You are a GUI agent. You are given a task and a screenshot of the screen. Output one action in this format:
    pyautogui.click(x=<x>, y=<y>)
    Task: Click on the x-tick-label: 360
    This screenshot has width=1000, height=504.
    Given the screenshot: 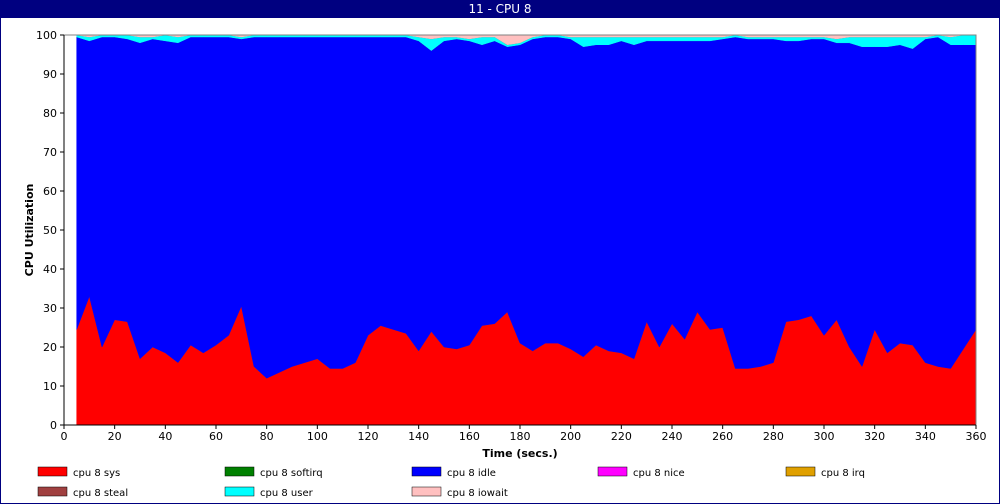 What is the action you would take?
    pyautogui.click(x=976, y=436)
    